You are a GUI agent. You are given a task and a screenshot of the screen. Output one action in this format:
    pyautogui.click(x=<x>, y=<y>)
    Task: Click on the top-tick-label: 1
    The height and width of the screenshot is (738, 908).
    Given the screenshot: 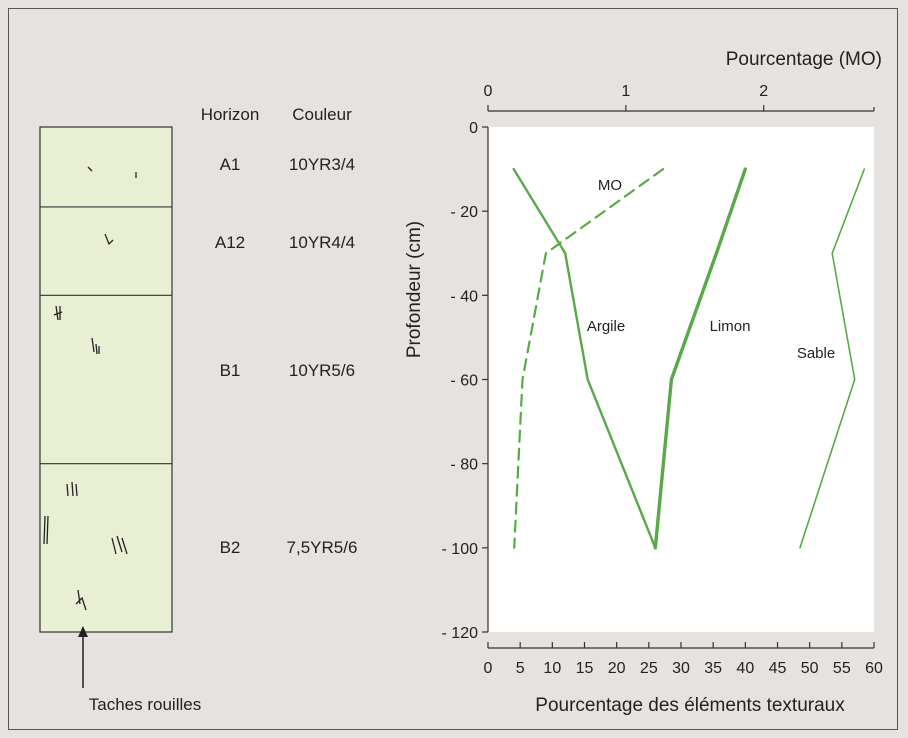 What is the action you would take?
    pyautogui.click(x=625, y=91)
    